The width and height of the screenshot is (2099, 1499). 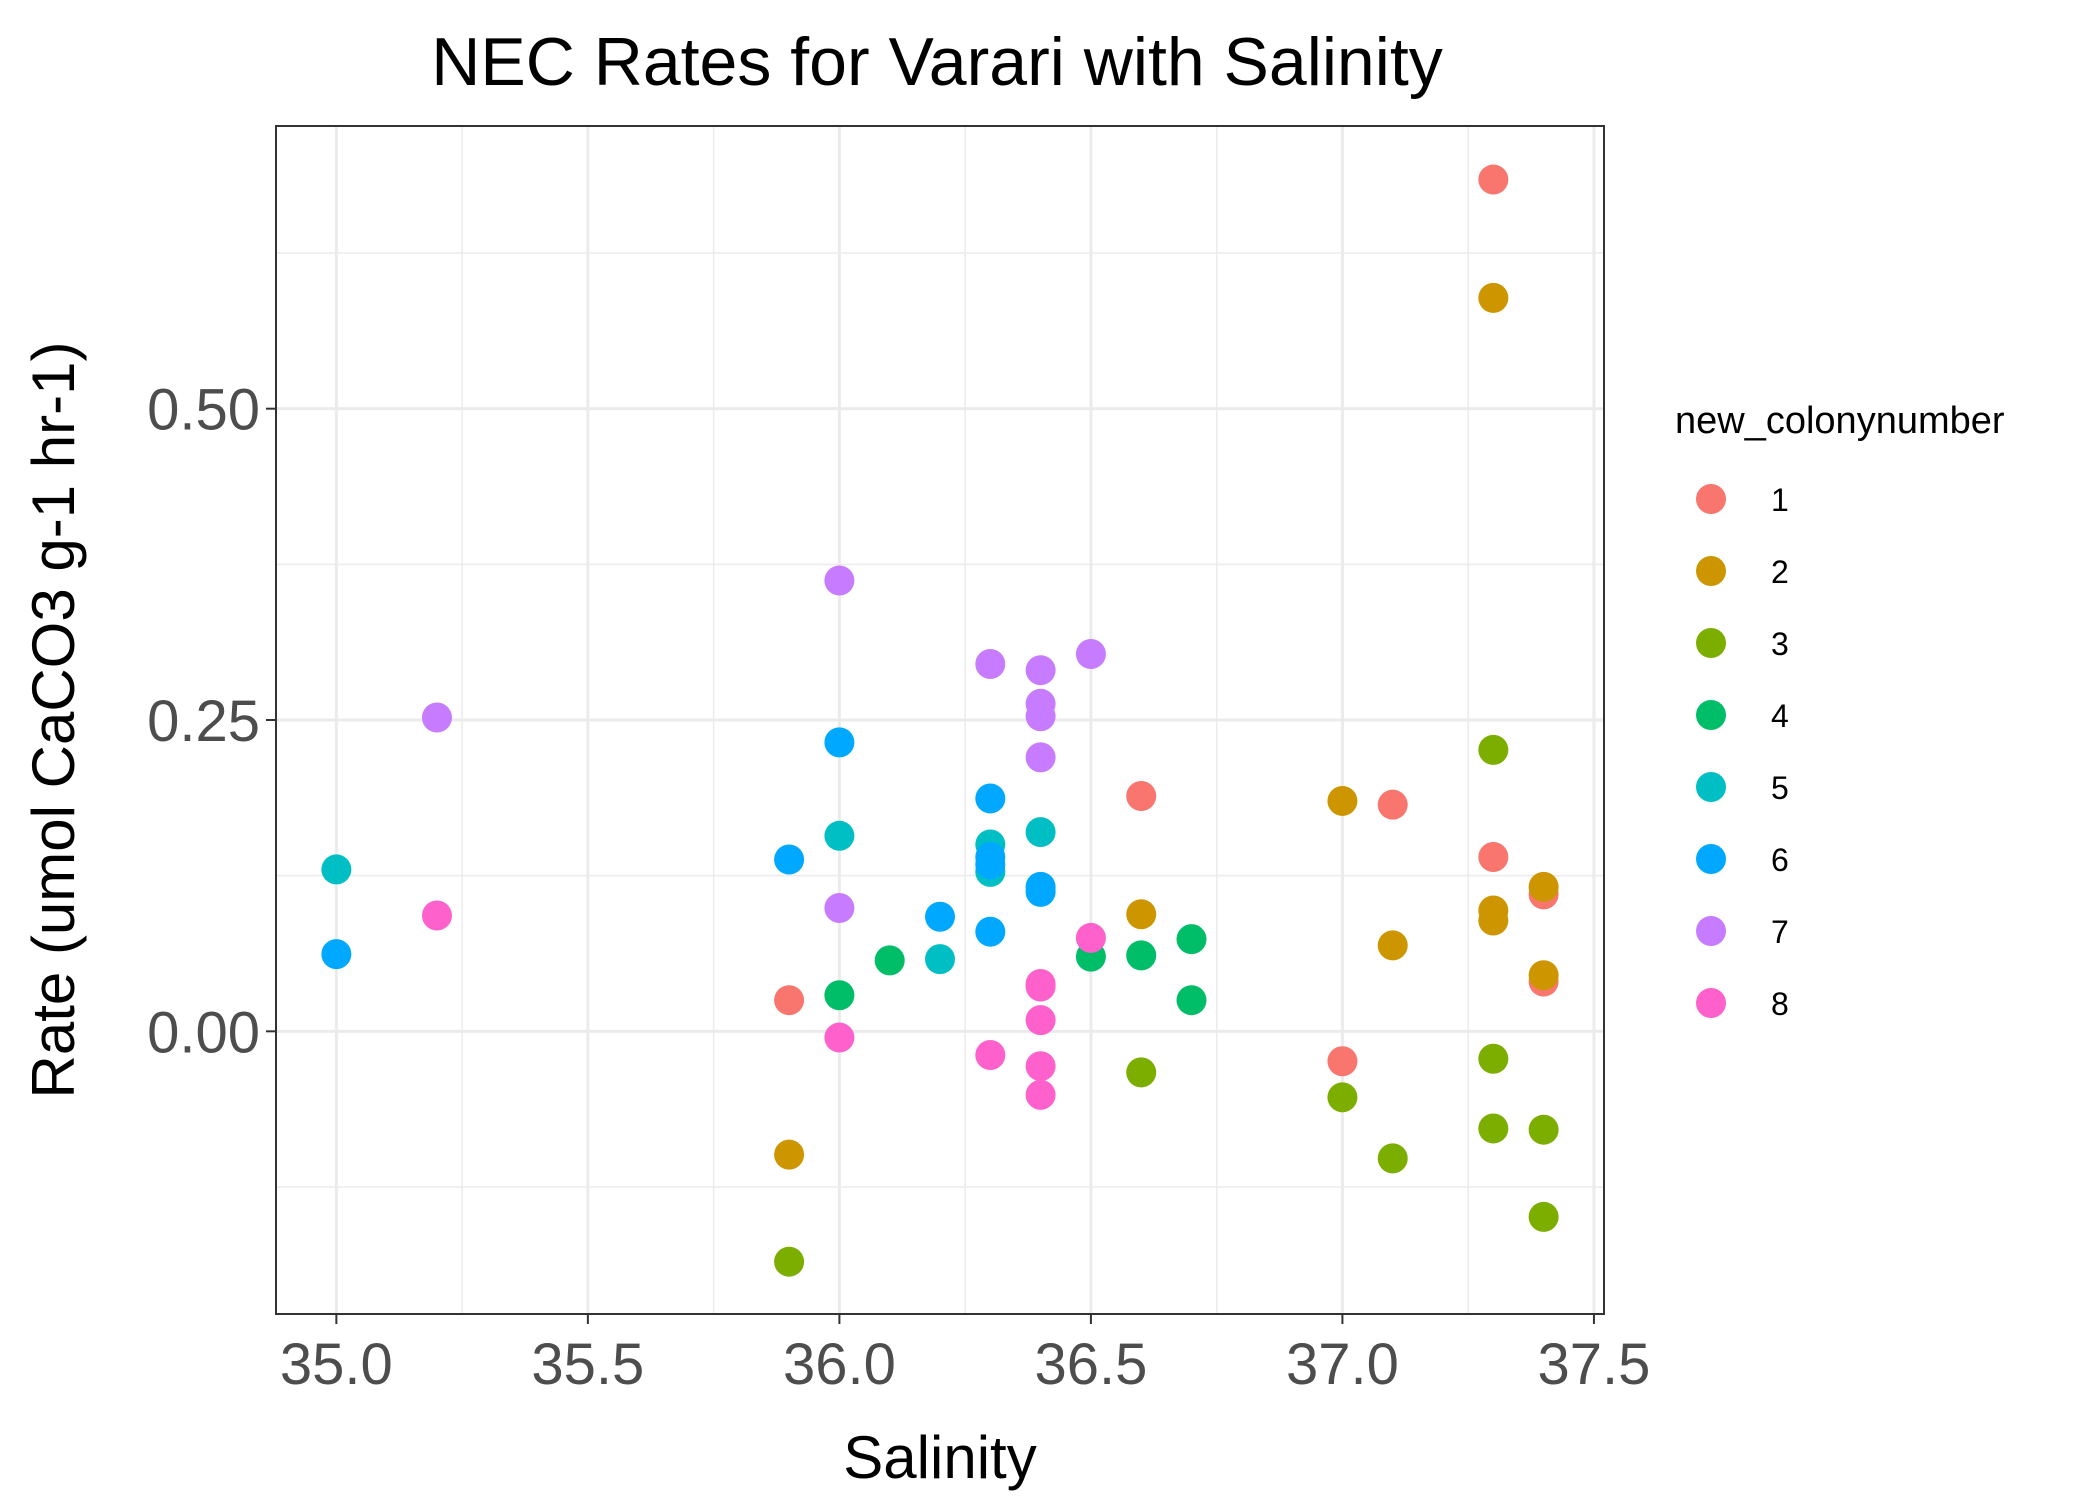 What do you see at coordinates (1593, 1364) in the screenshot?
I see `x-tick-label: 37.5` at bounding box center [1593, 1364].